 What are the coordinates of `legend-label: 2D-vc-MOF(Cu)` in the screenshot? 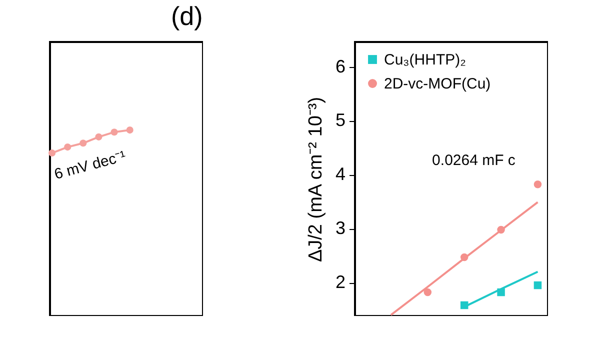 It's located at (437, 84).